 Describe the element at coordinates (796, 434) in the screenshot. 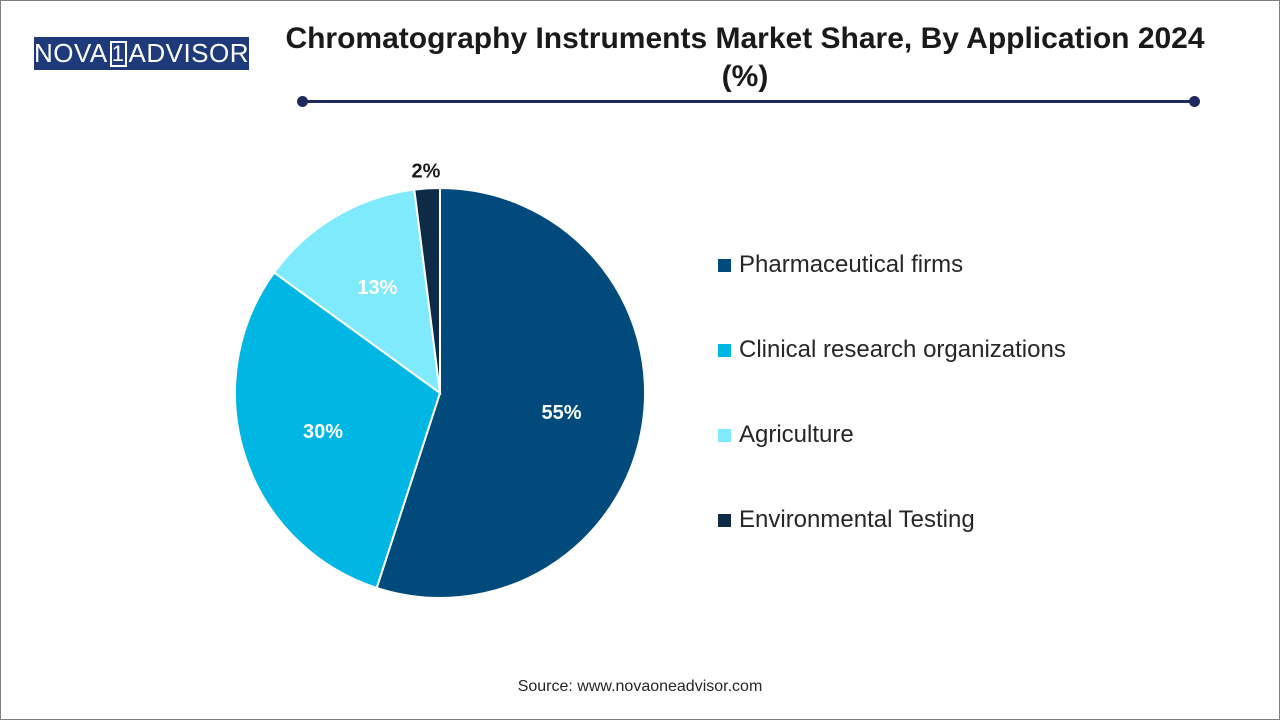

I see `legend-label-agriculture: Agriculture` at that location.